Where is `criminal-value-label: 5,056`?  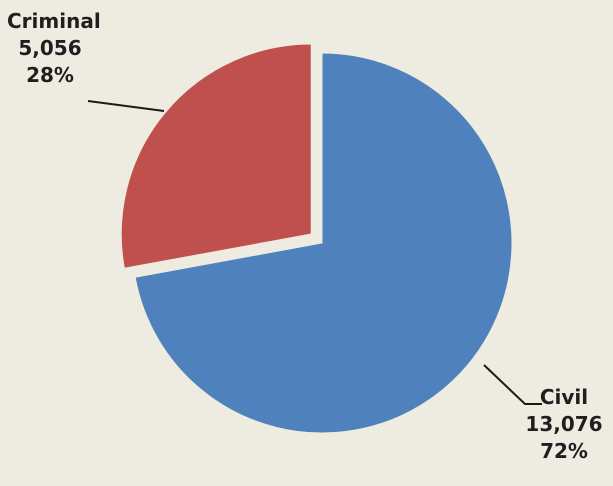 criminal-value-label: 5,056 is located at coordinates (50, 48).